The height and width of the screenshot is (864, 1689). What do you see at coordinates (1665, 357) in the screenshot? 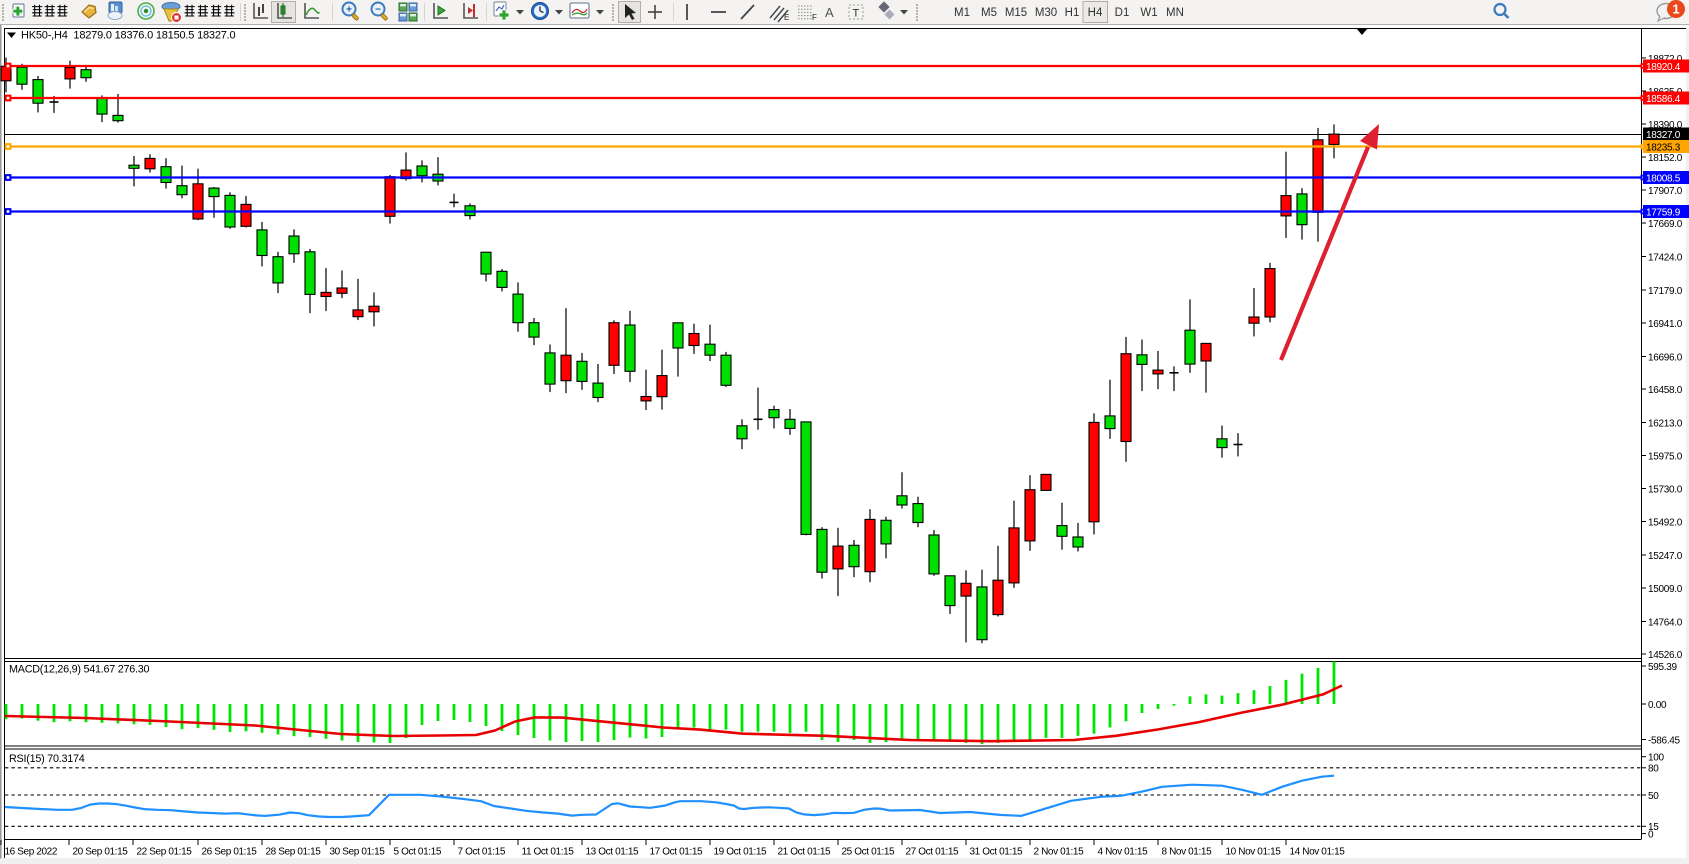
I see `svg-text: 16696.0` at bounding box center [1665, 357].